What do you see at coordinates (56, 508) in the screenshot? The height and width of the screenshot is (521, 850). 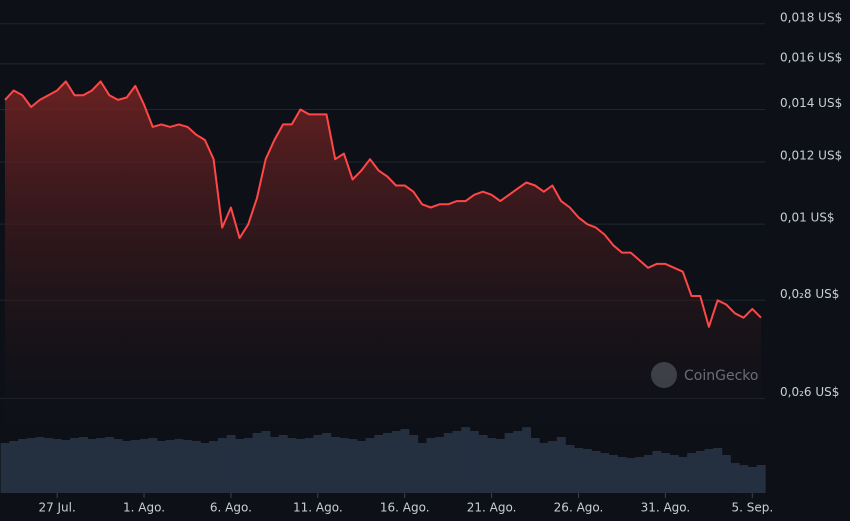 I see `x-tick-label: 27 Jul.` at bounding box center [56, 508].